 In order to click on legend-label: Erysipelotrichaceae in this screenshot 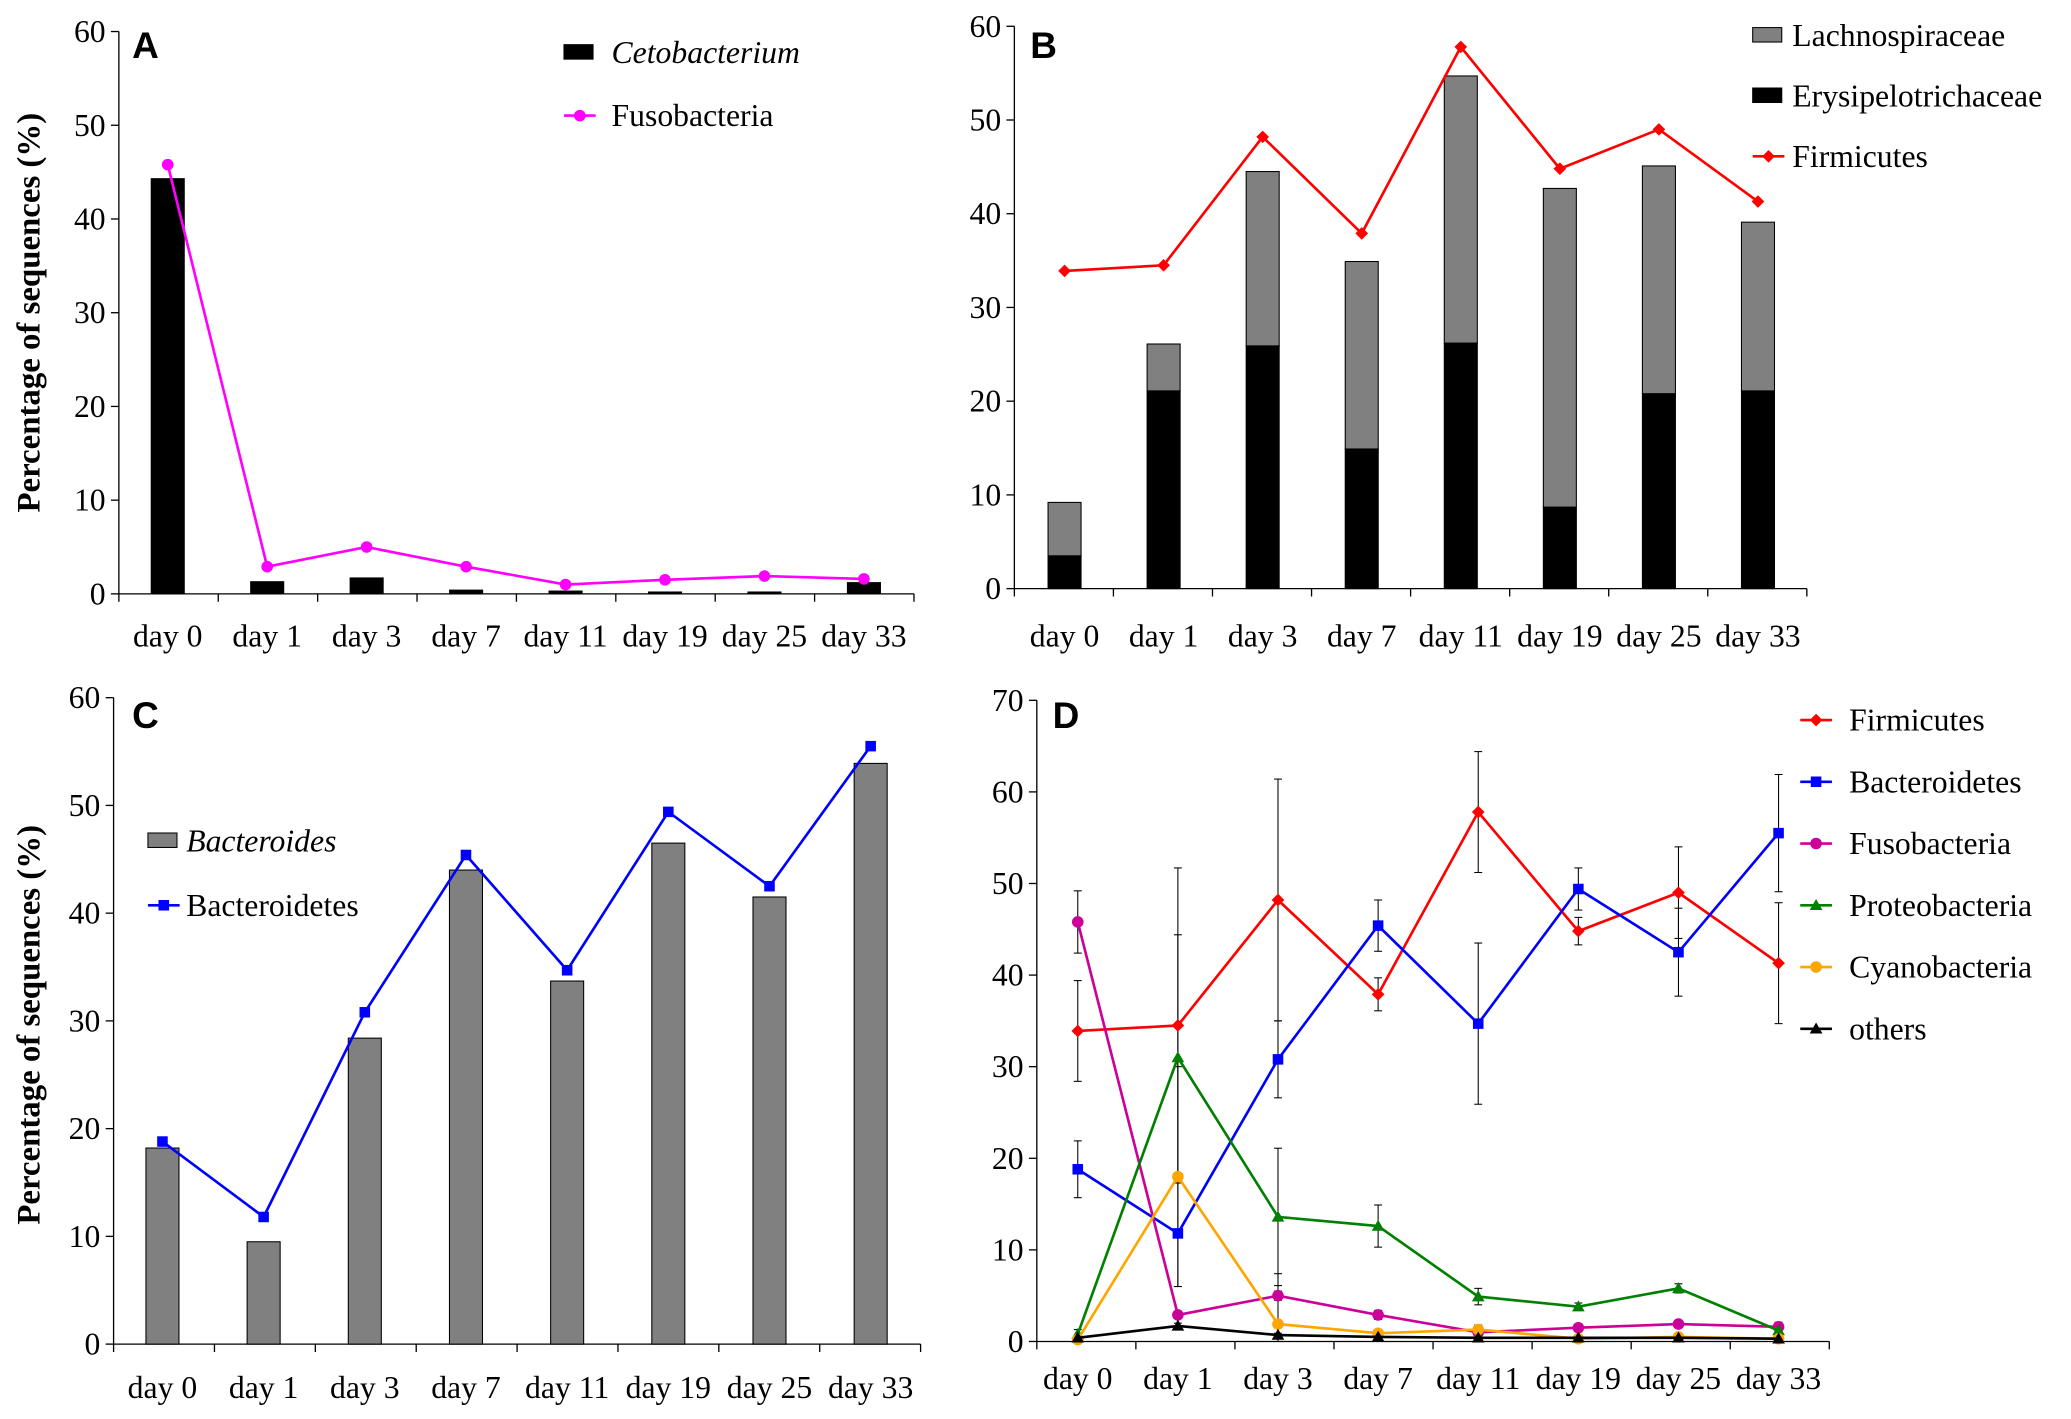, I will do `click(1917, 95)`.